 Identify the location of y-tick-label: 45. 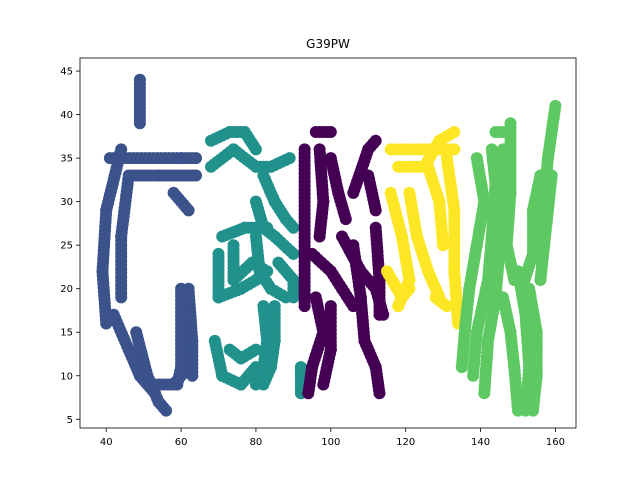
(66, 72).